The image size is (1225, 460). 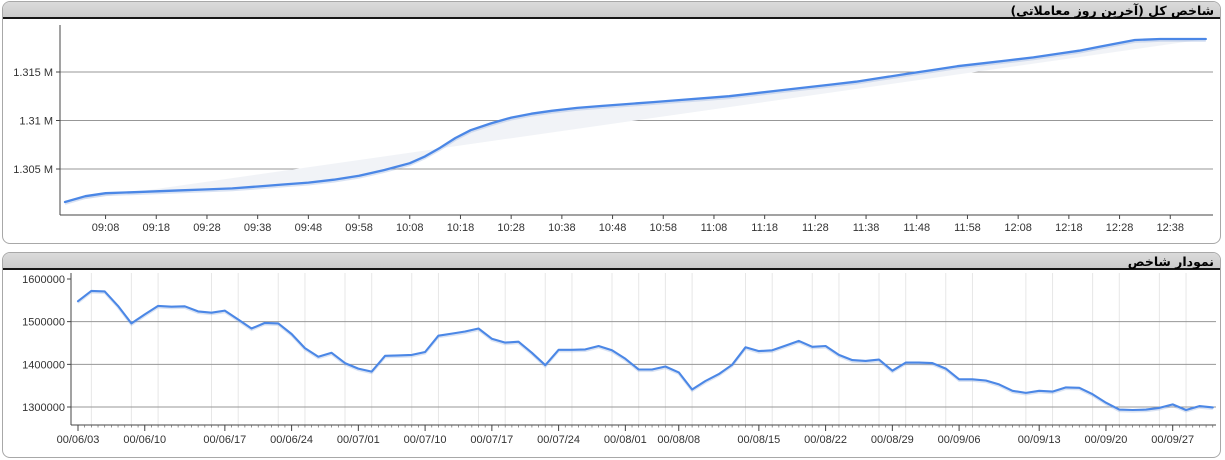 What do you see at coordinates (291, 440) in the screenshot?
I see `svg-text: 00/06/24` at bounding box center [291, 440].